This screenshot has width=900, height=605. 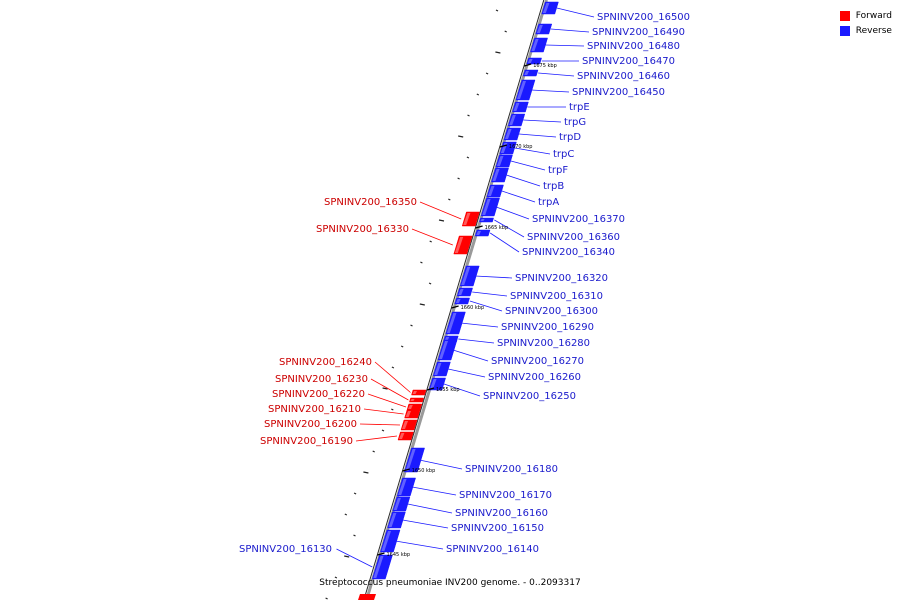 I want to click on gene-label: trpC, so click(x=563, y=154).